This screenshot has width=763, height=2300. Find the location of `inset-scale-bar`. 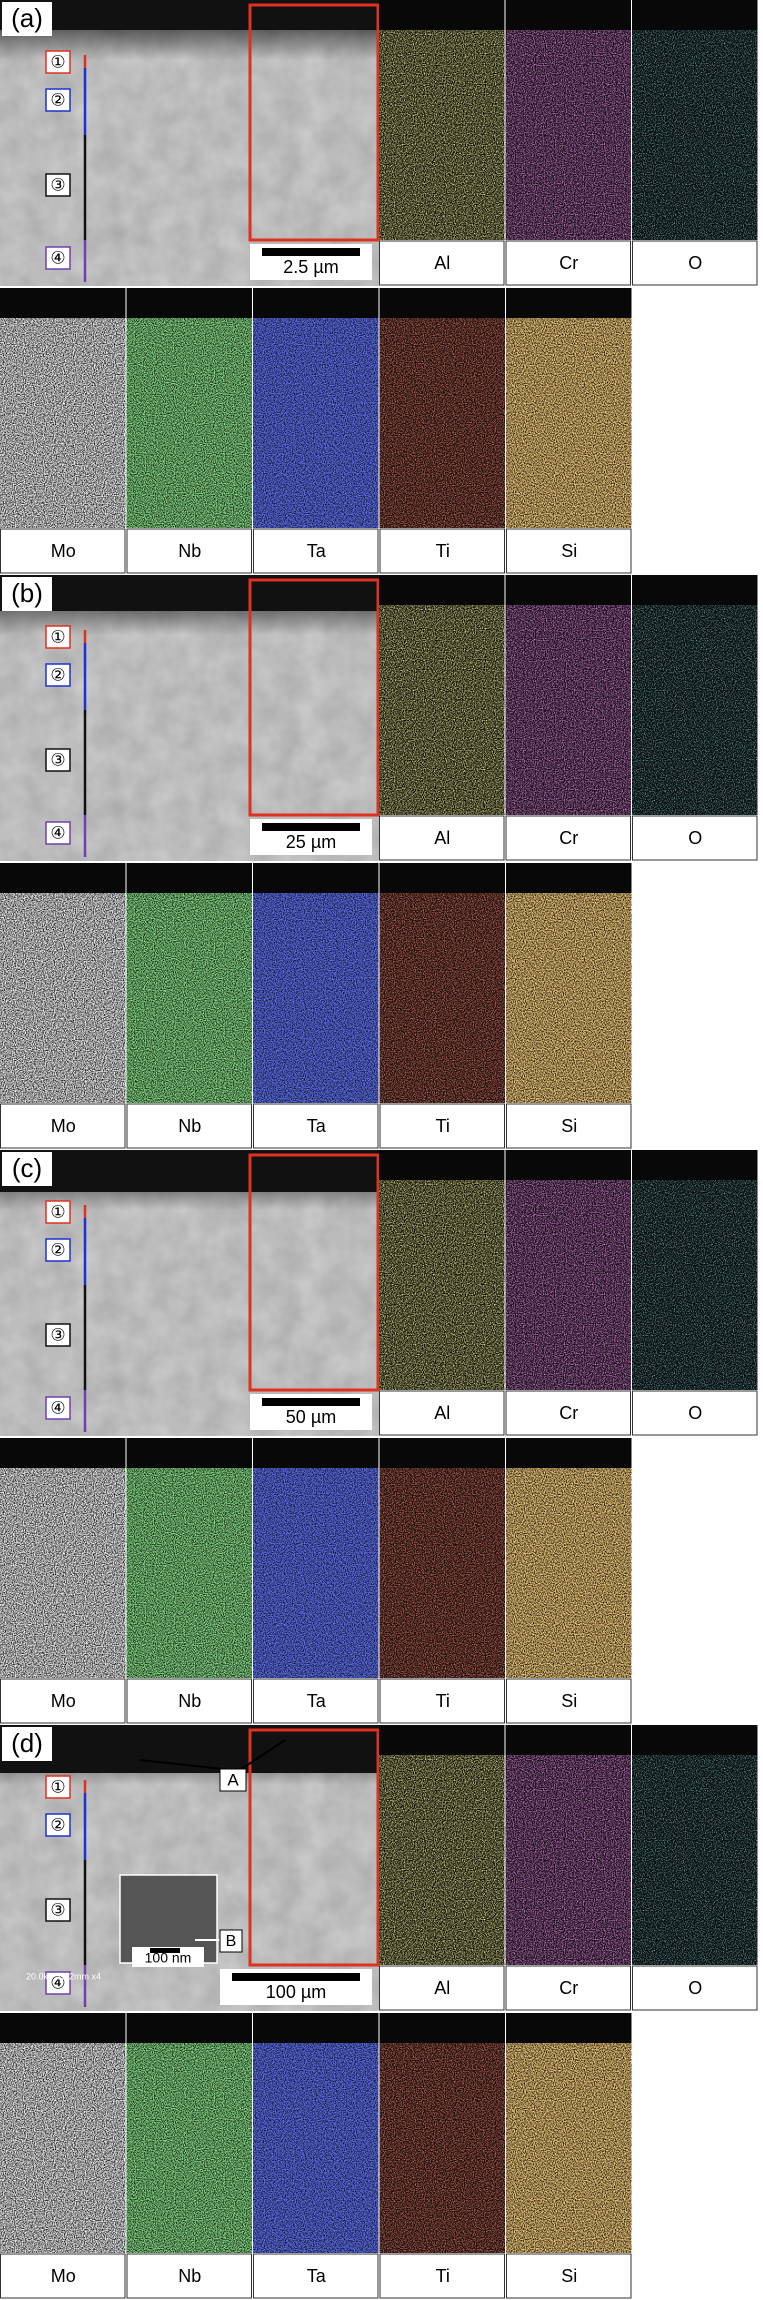

inset-scale-bar is located at coordinates (165, 1950).